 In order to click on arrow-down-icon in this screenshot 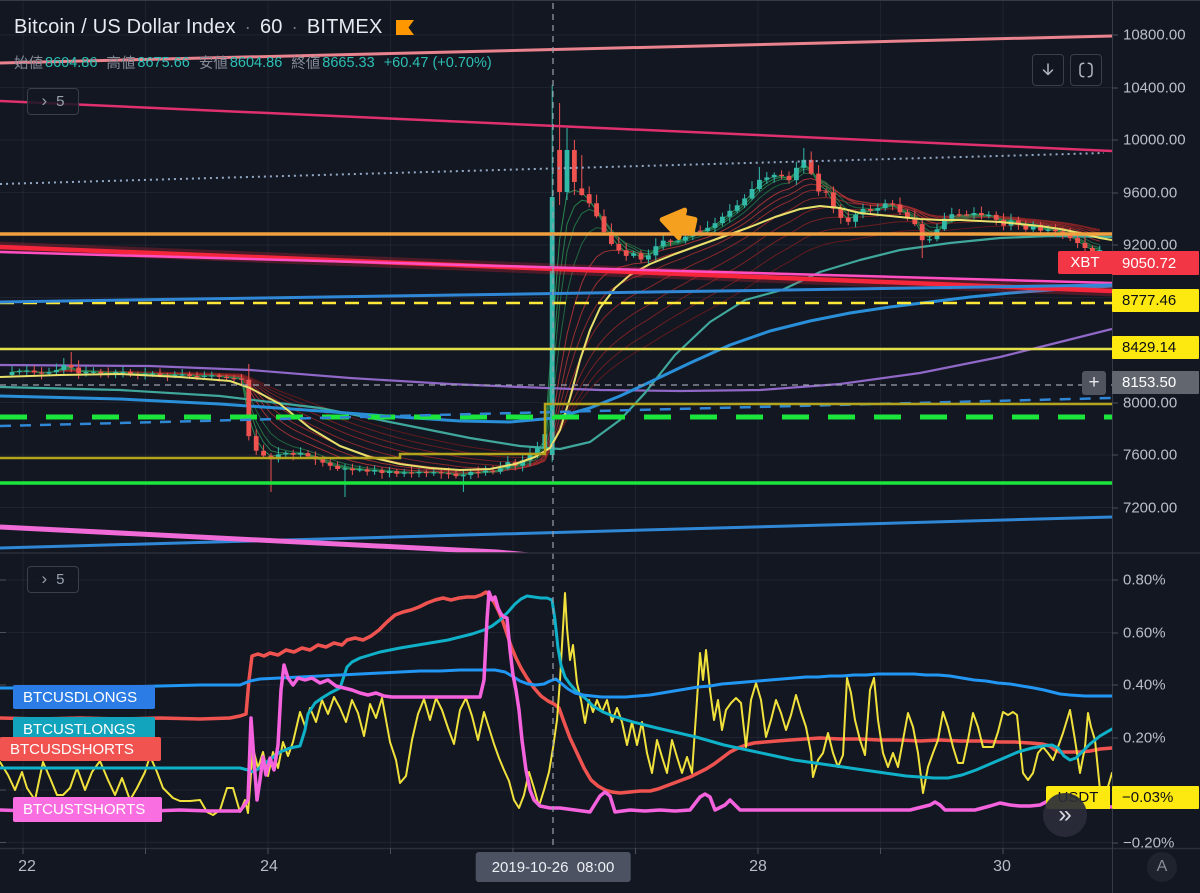, I will do `click(1048, 69)`.